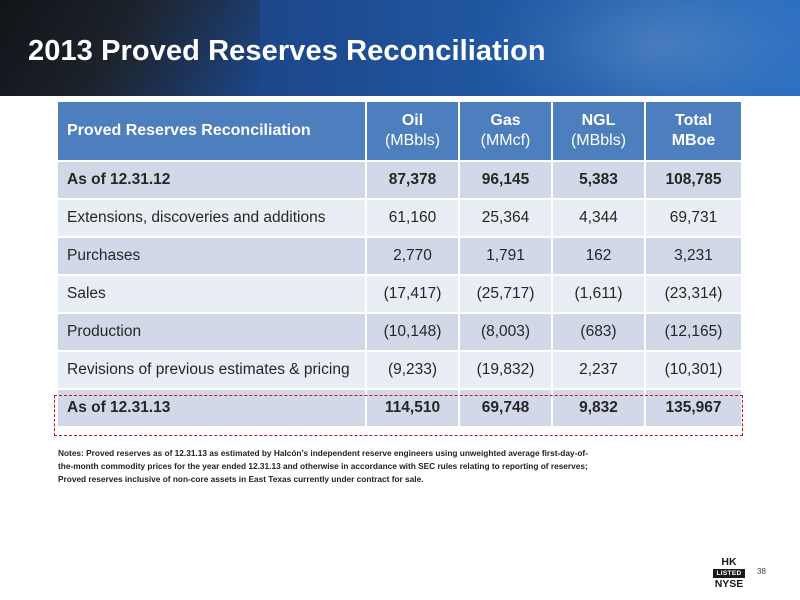 Image resolution: width=800 pixels, height=600 pixels. I want to click on row-label: Extensions, discoveries and additions, so click(211, 218).